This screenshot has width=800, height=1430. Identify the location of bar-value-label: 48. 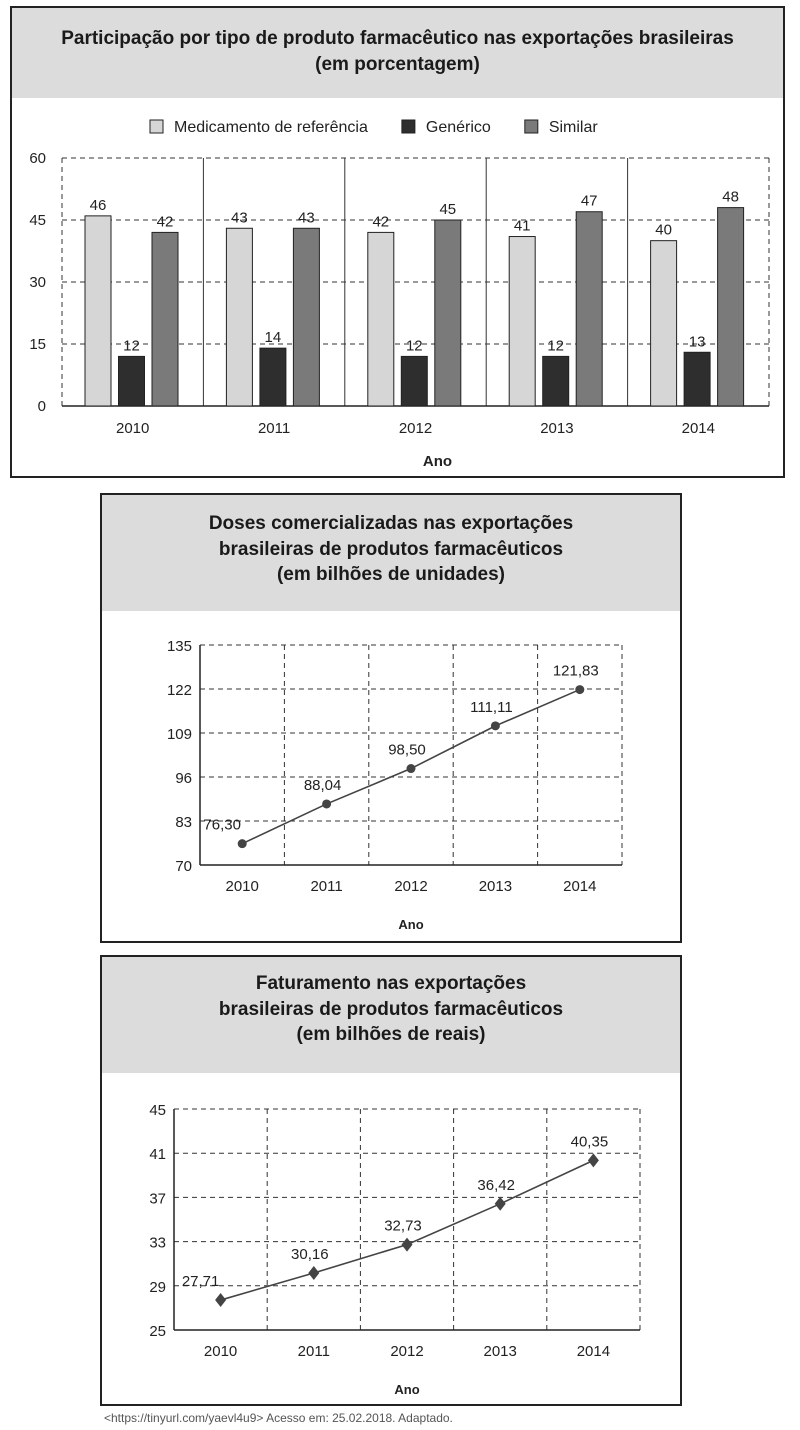
(730, 197).